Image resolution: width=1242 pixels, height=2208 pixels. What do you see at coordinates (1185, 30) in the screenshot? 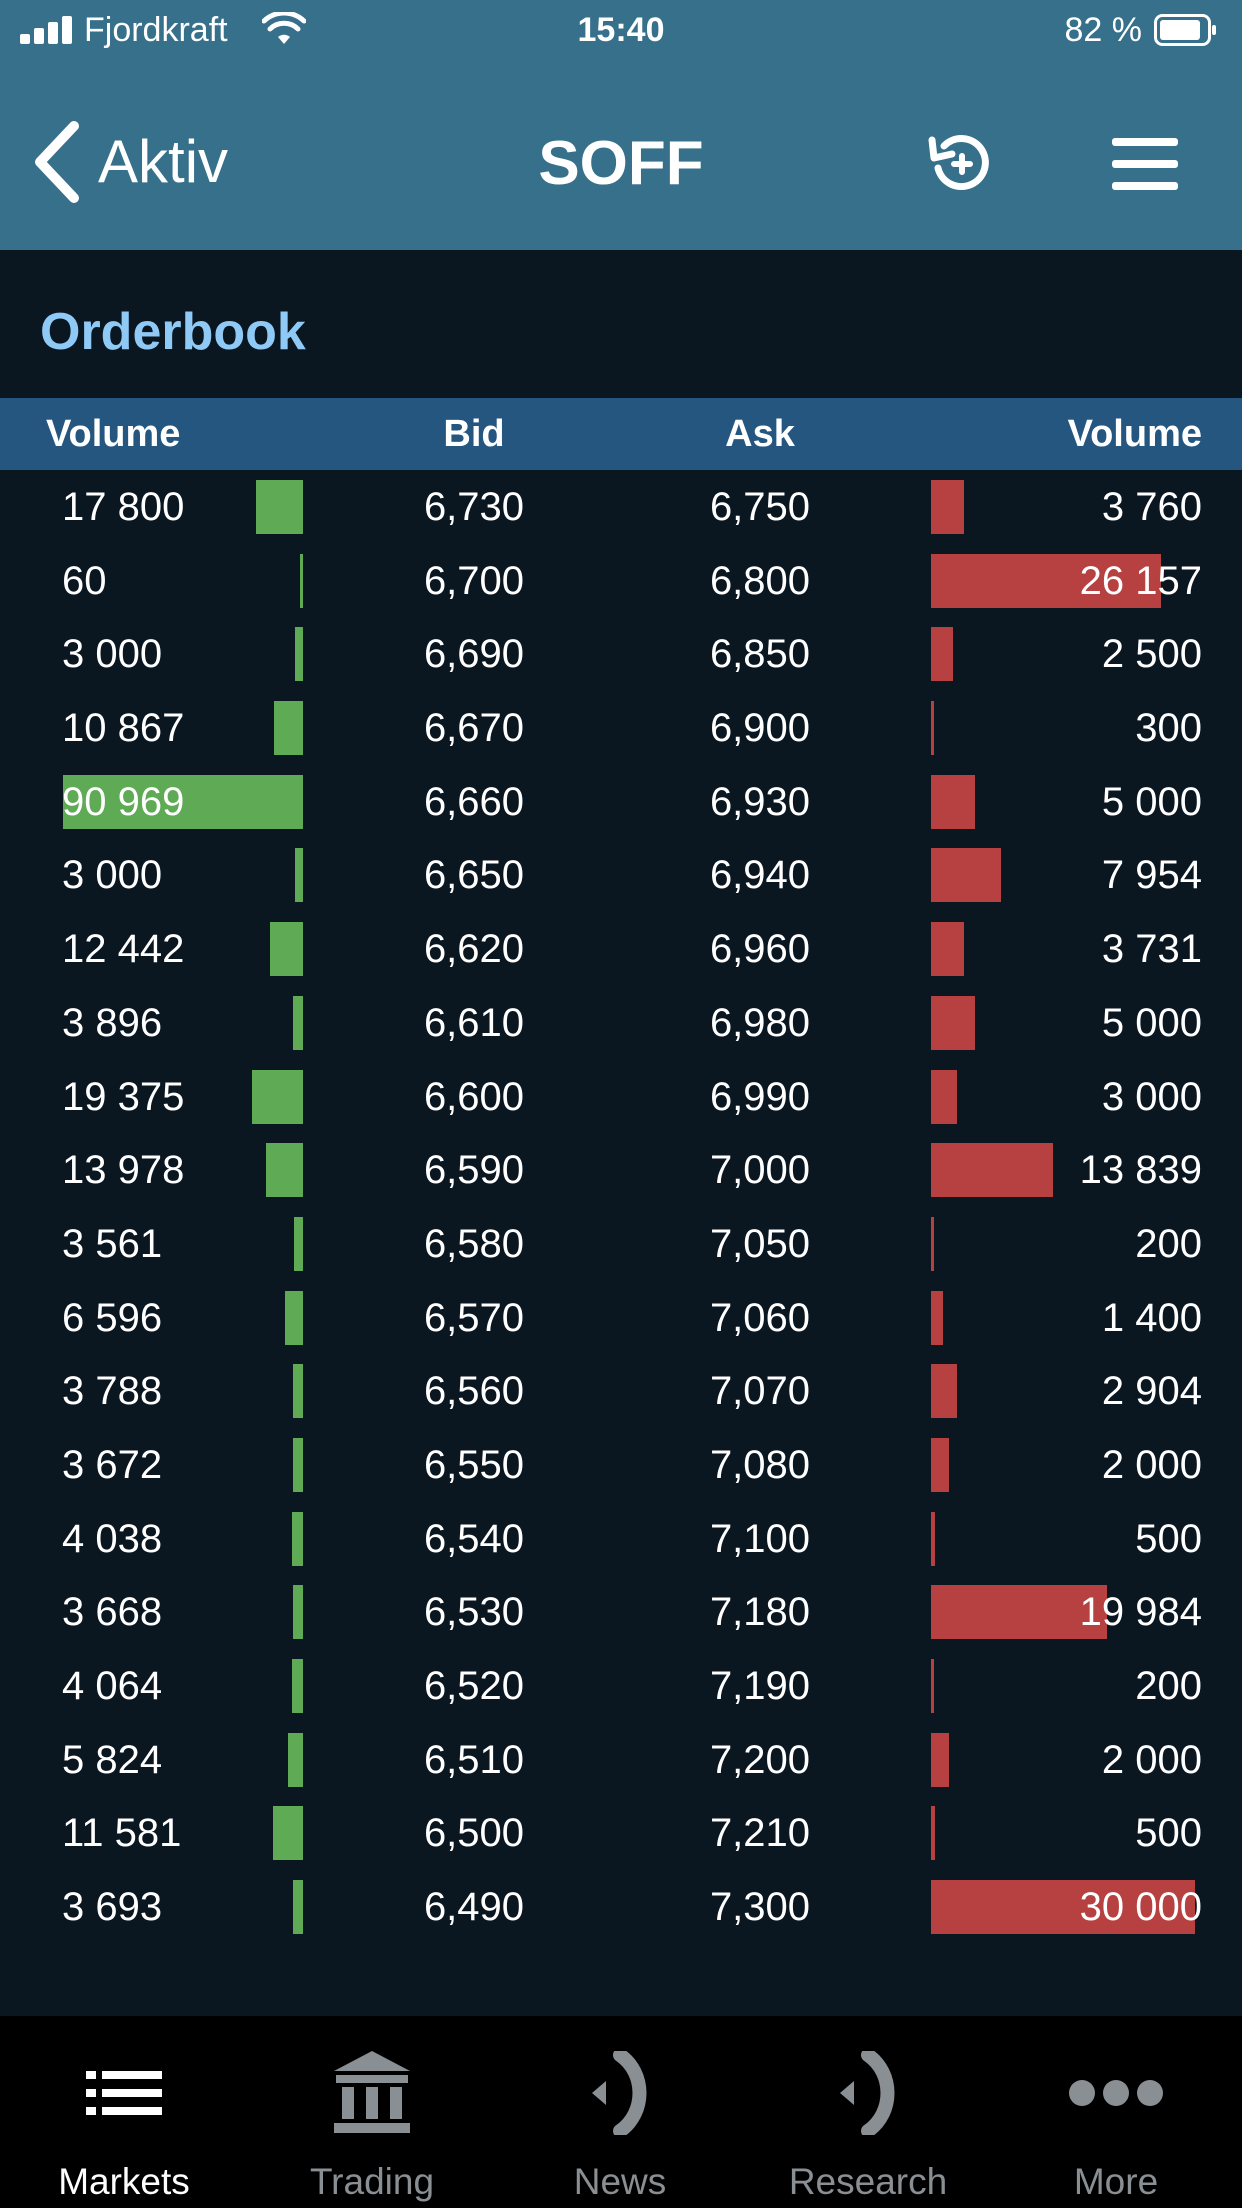
I see `battery-icon` at bounding box center [1185, 30].